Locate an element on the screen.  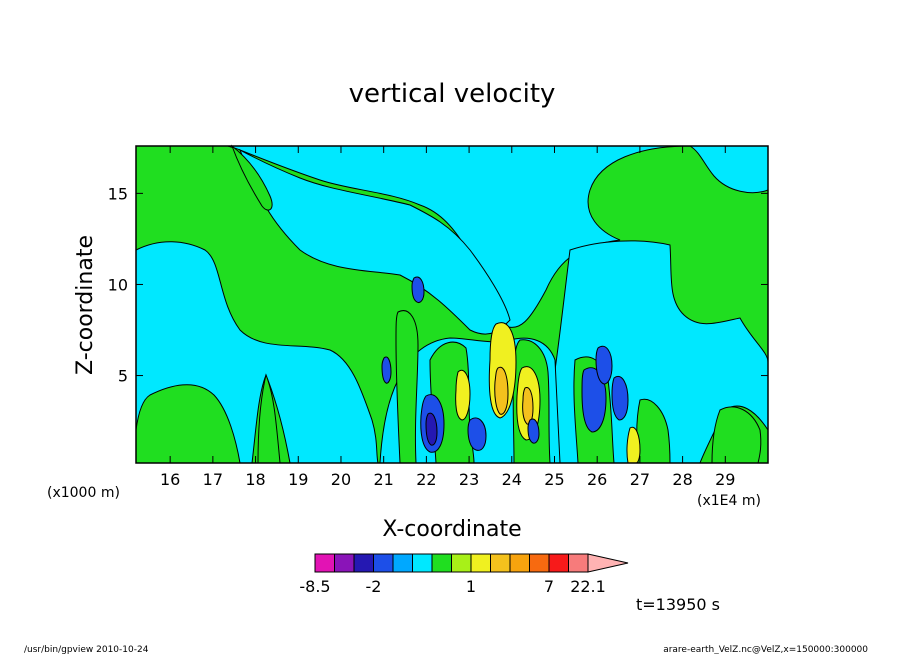
y-tick-label: 5 is located at coordinates (123, 376).